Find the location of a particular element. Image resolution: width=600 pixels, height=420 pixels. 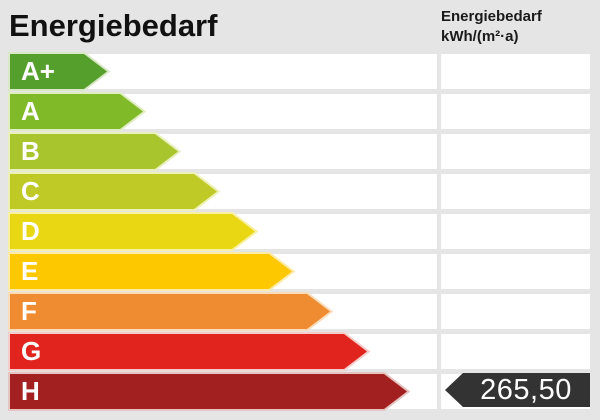

value-badge-arrow-icon is located at coordinates (517, 390).